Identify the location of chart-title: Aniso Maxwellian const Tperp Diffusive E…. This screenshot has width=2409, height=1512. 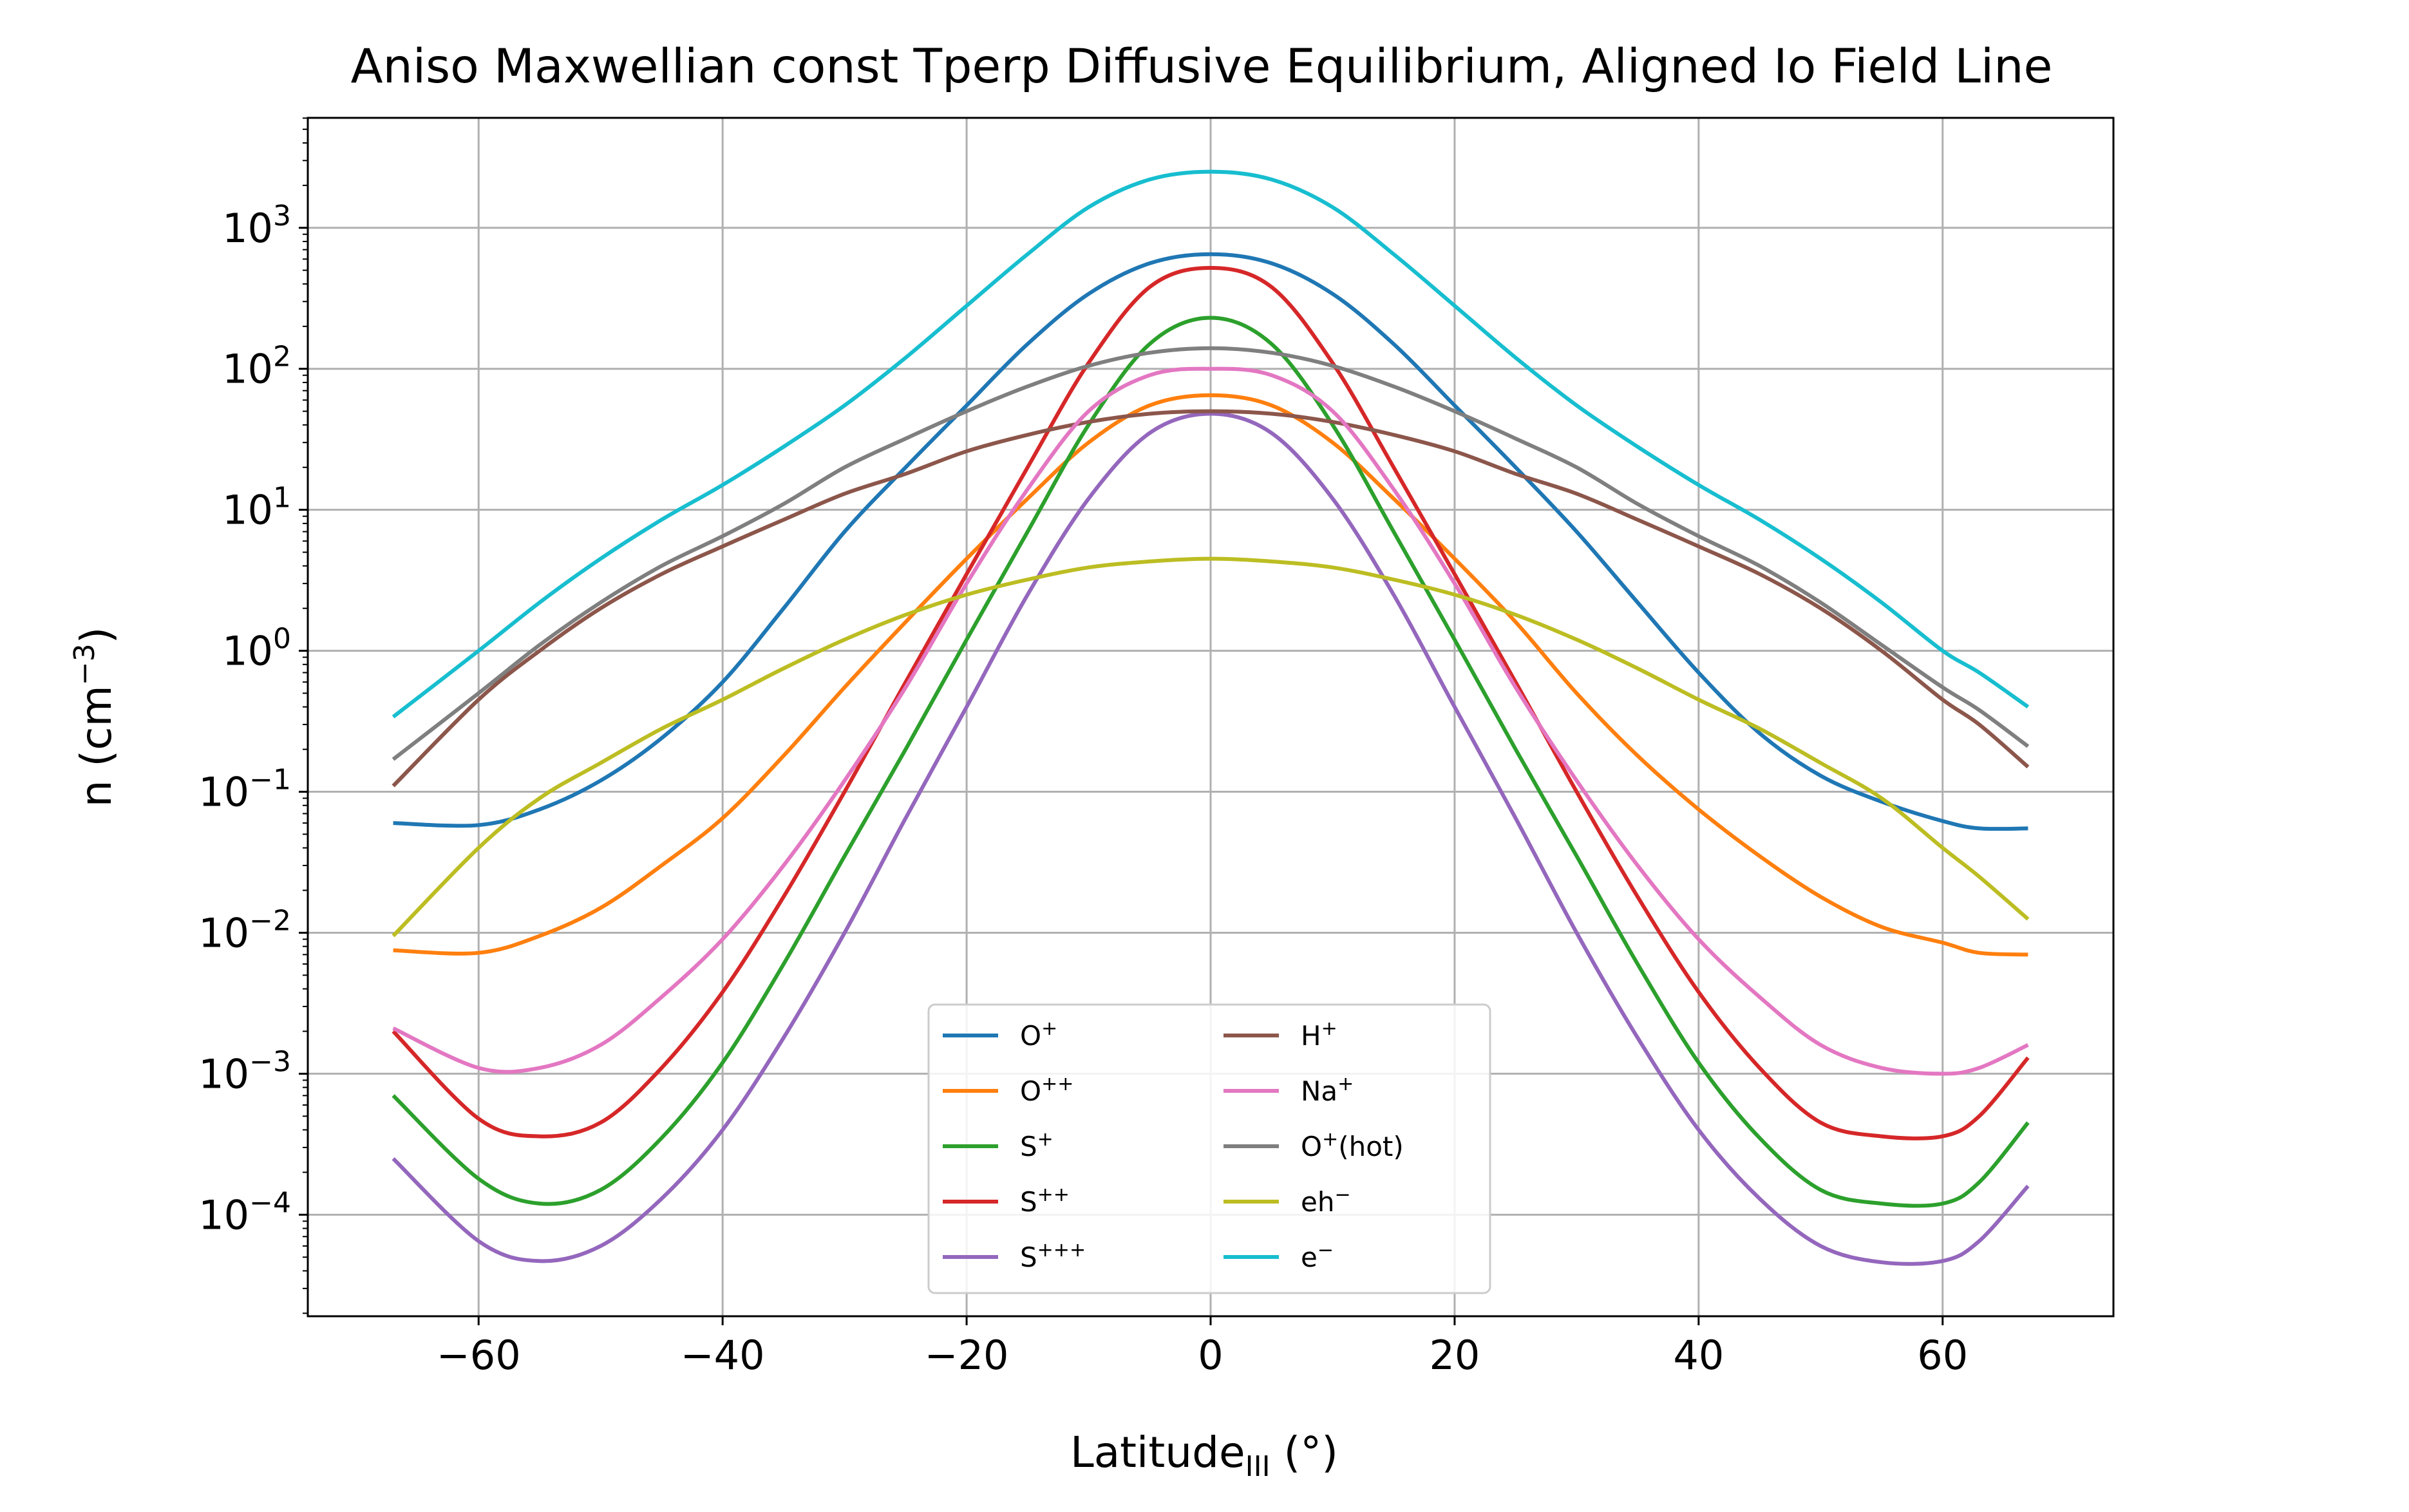
(1202, 66).